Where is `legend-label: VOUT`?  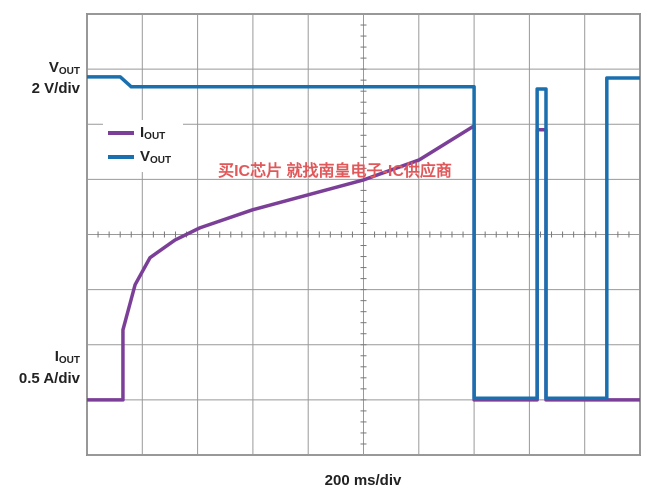 legend-label: VOUT is located at coordinates (155, 157).